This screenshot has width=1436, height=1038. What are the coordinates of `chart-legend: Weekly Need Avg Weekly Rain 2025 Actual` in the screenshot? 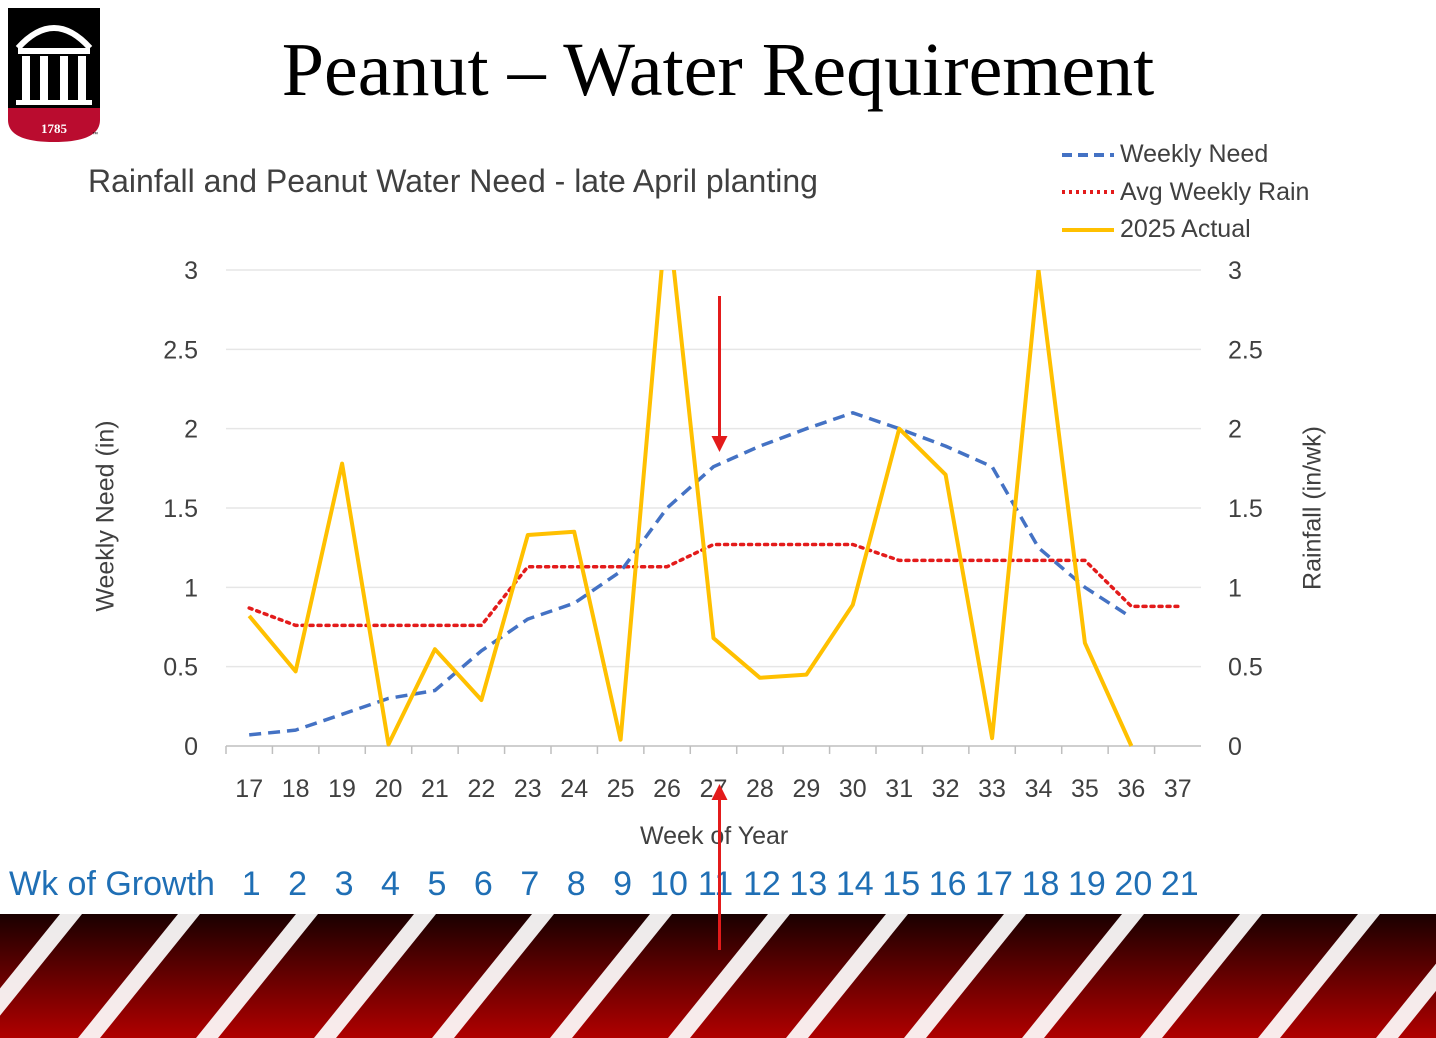 It's located at (1185, 192).